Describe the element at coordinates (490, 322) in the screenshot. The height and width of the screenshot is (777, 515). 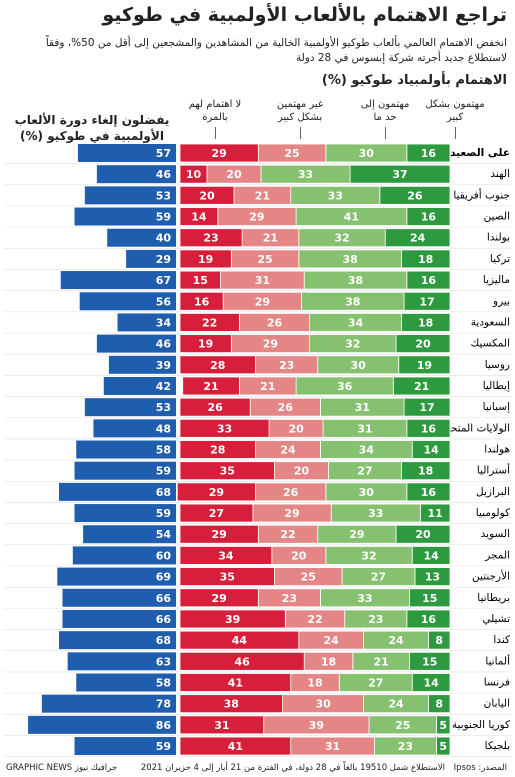
I see `category-label: السعودية` at that location.